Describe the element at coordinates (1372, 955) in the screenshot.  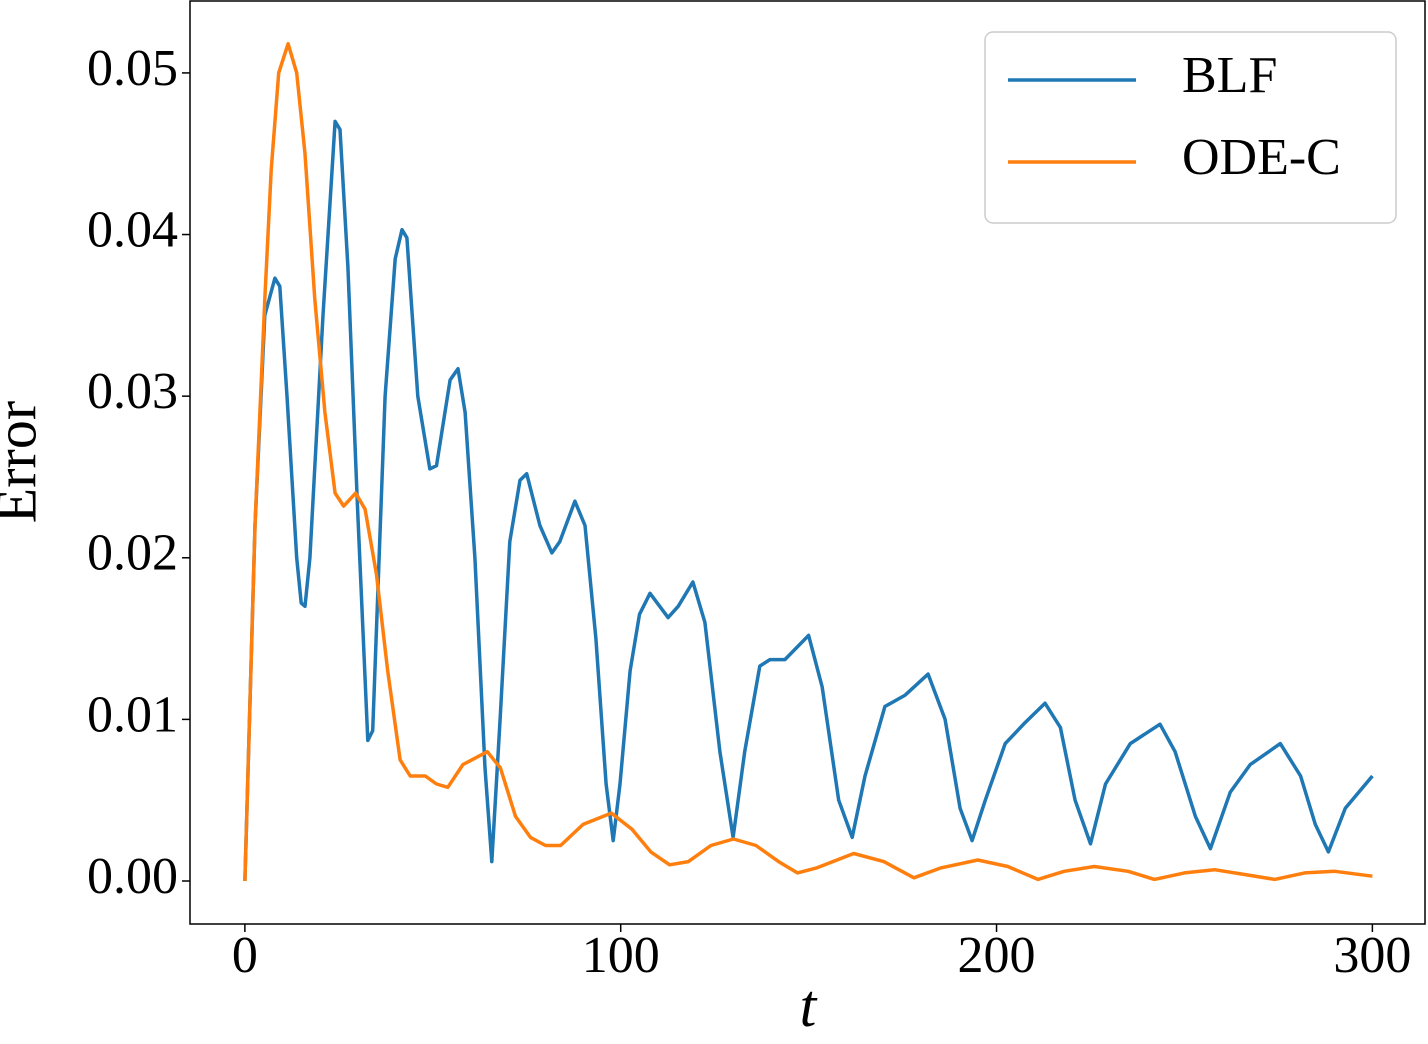
I see `x-tick-label: 300` at that location.